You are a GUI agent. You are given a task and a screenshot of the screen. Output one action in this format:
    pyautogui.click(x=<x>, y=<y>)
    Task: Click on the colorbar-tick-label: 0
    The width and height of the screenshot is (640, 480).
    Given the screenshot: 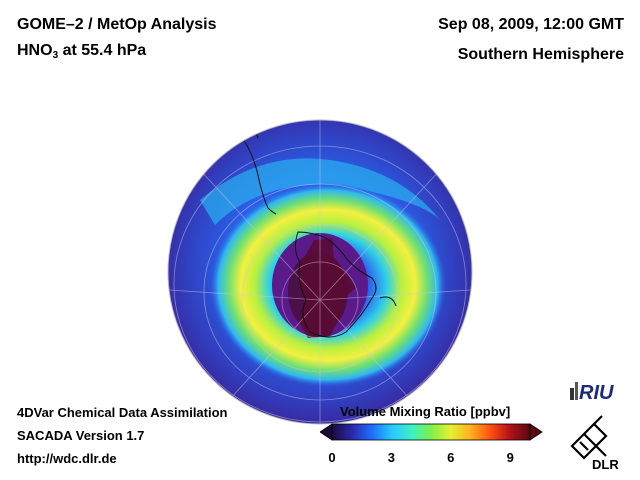 What is the action you would take?
    pyautogui.click(x=332, y=457)
    